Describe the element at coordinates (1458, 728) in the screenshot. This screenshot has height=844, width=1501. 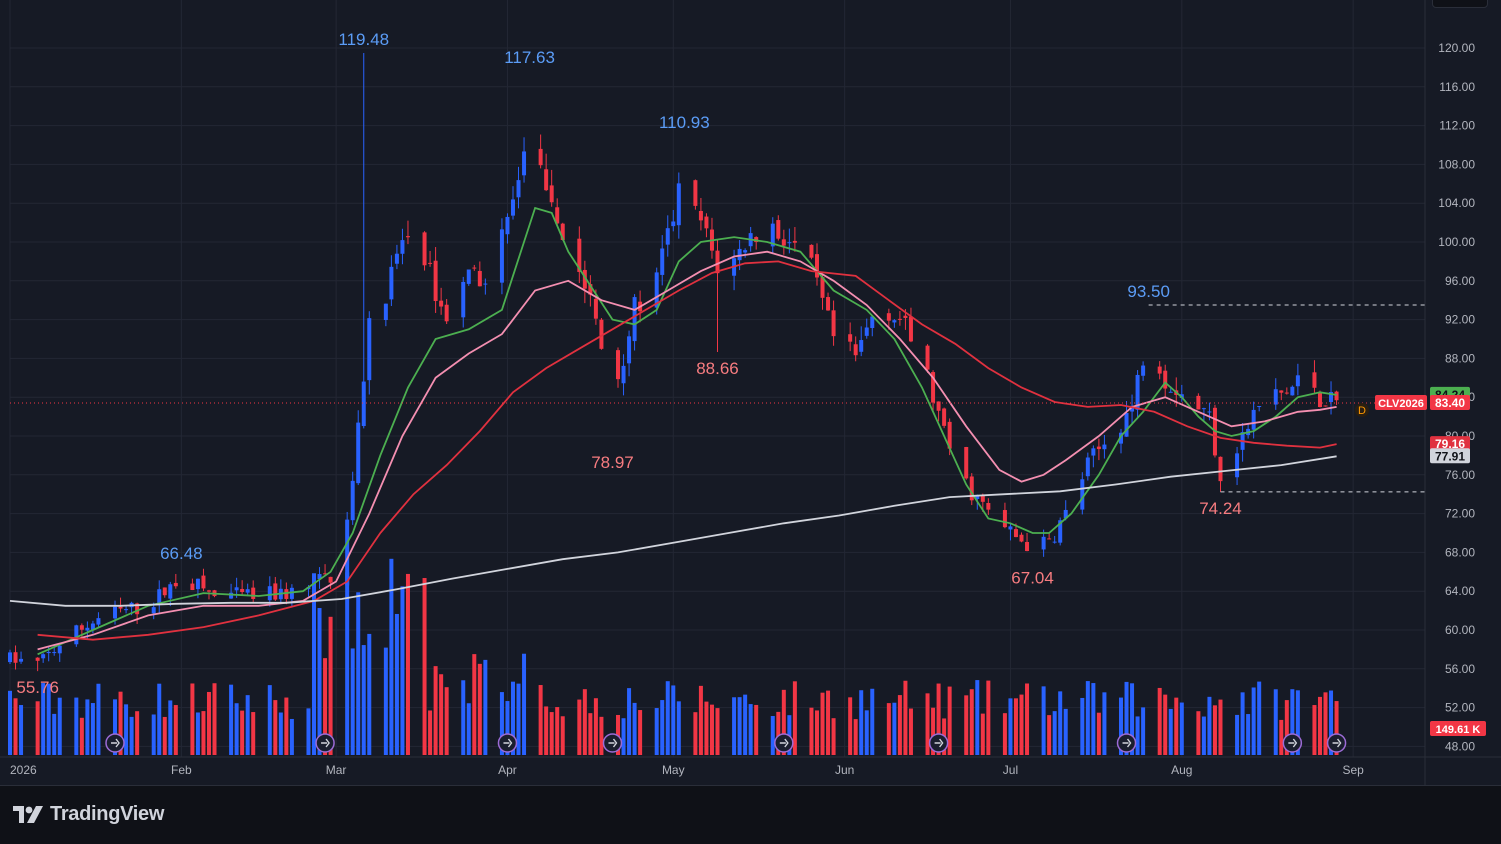
I see `volume-badge` at that location.